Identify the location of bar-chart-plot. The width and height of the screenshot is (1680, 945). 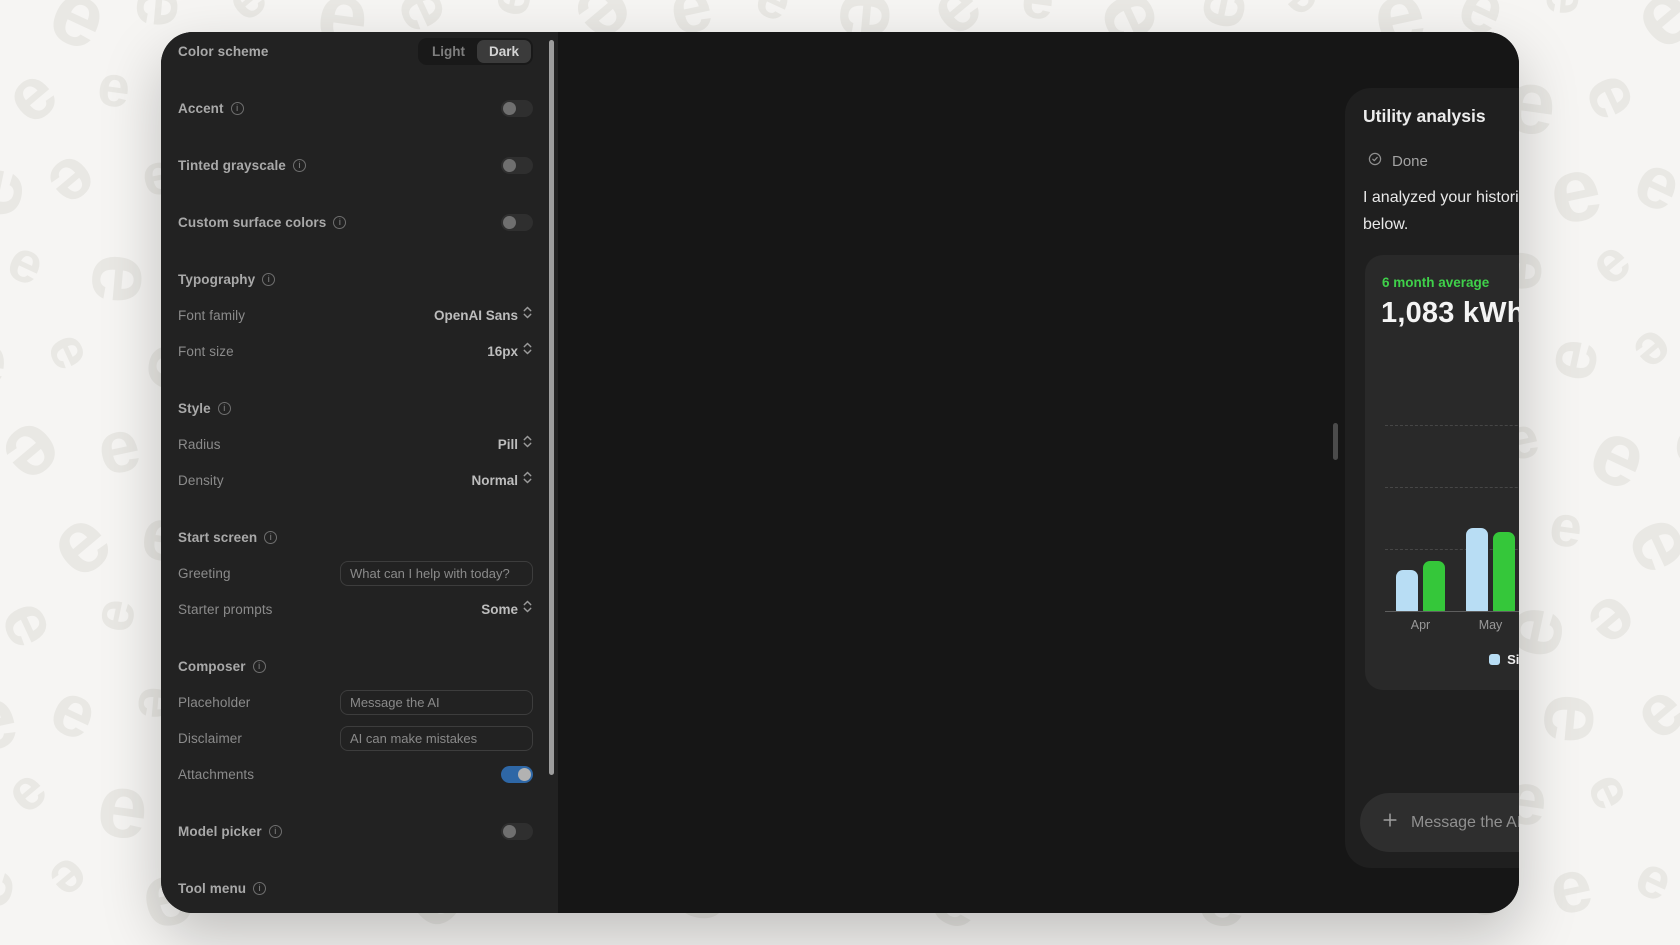
(1452, 433).